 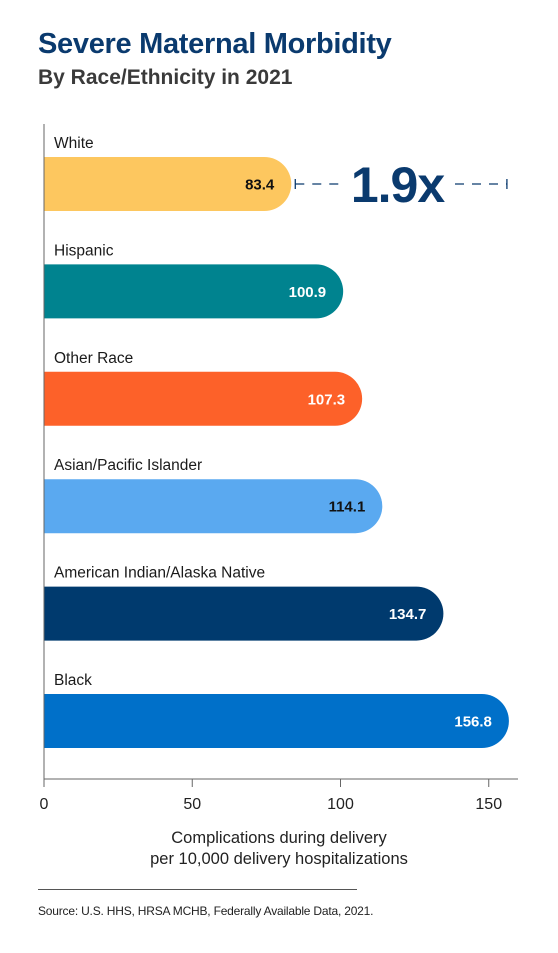 I want to click on category-label-4: Asian/Pacific Islander, so click(x=128, y=465).